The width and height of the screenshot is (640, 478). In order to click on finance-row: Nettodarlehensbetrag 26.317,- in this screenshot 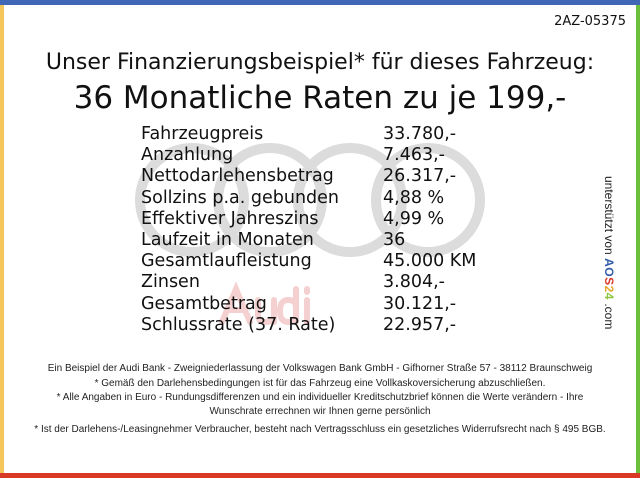, I will do `click(308, 176)`.